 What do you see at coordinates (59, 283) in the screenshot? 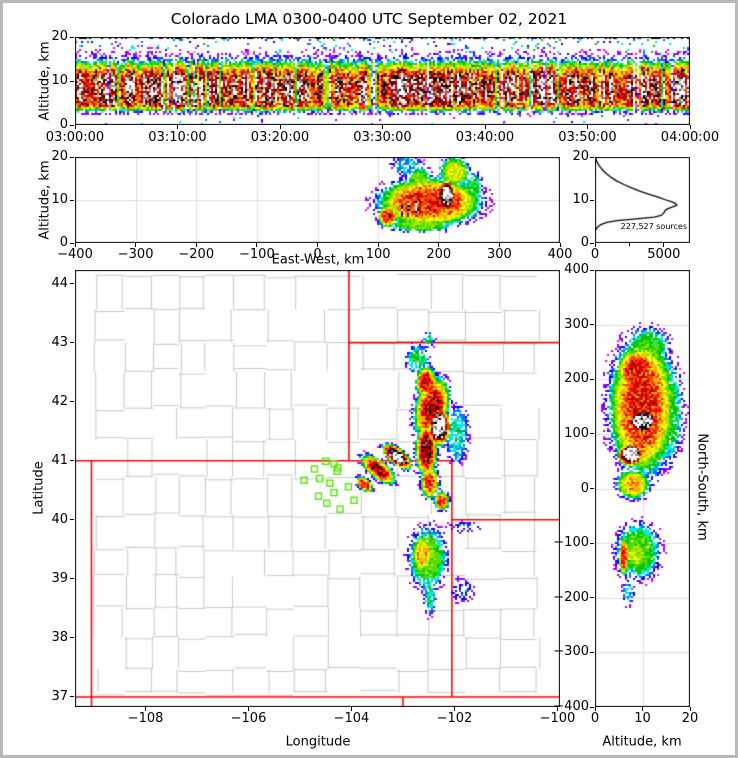
I see `y-tick-label: 44` at bounding box center [59, 283].